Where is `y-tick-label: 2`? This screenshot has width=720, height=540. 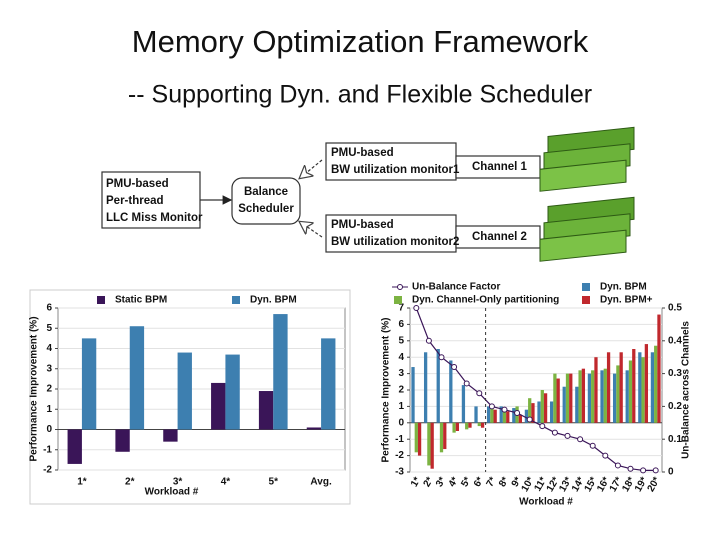
y-tick-label: 2 is located at coordinates (401, 390).